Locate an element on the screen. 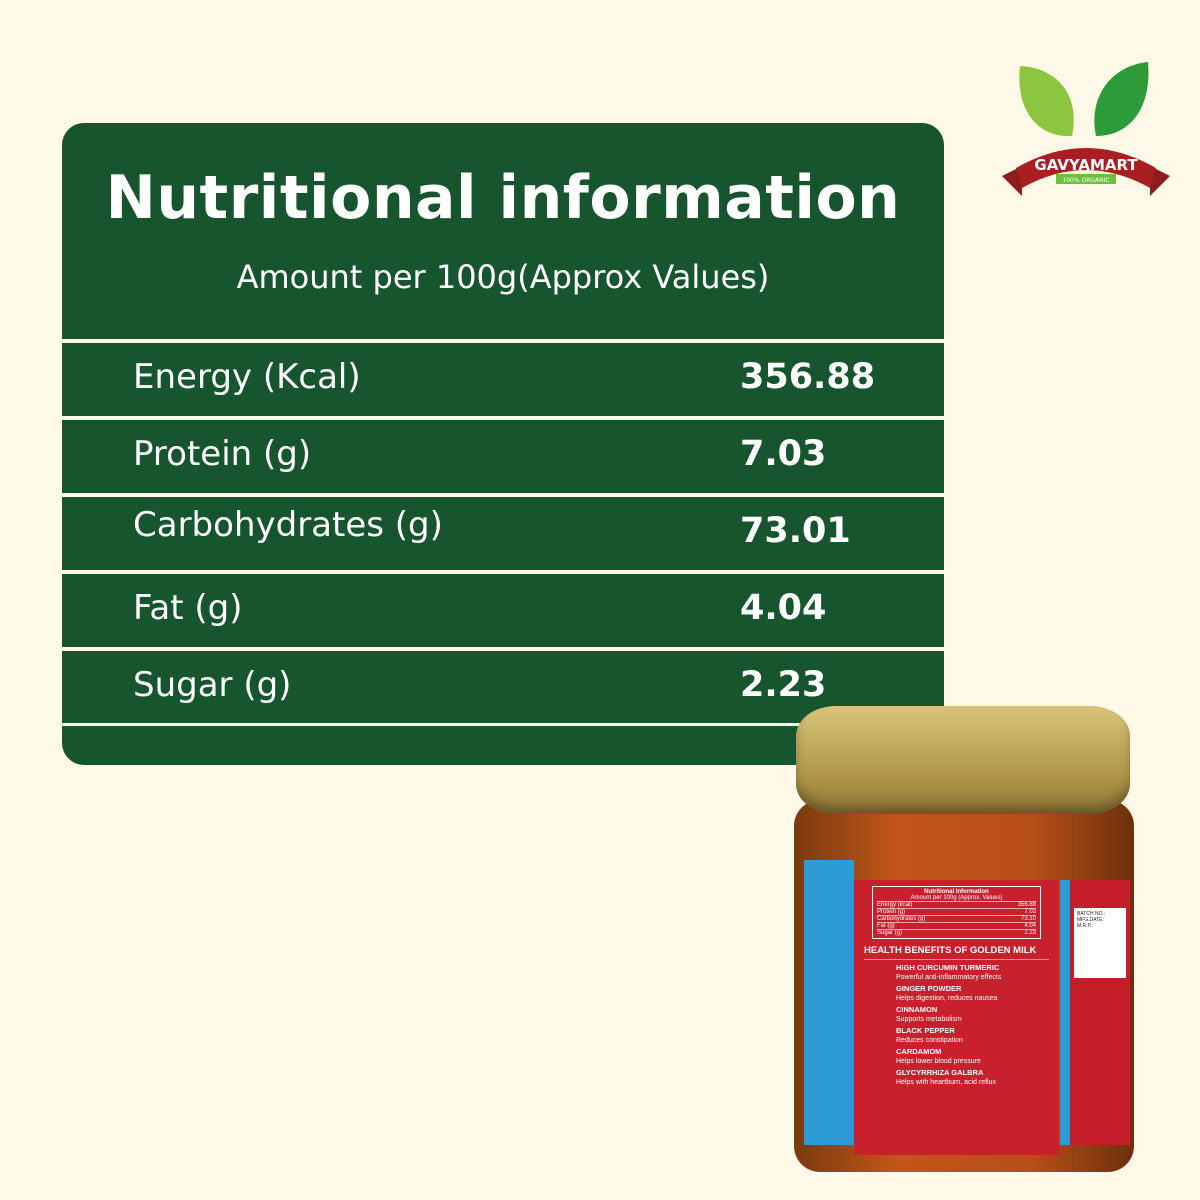  nutrition-row: Protein (g) 7.03 is located at coordinates (503, 452).